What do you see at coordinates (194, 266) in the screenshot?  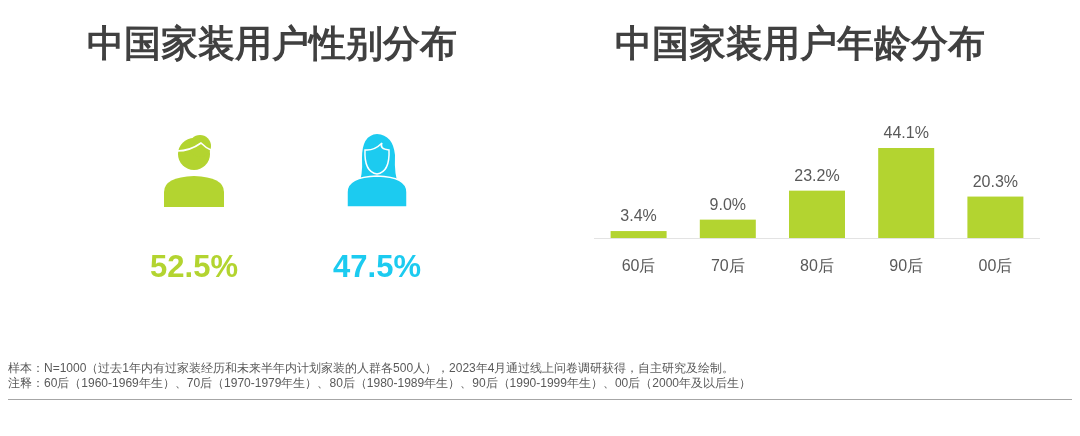 I see `data-label: 52.5%` at bounding box center [194, 266].